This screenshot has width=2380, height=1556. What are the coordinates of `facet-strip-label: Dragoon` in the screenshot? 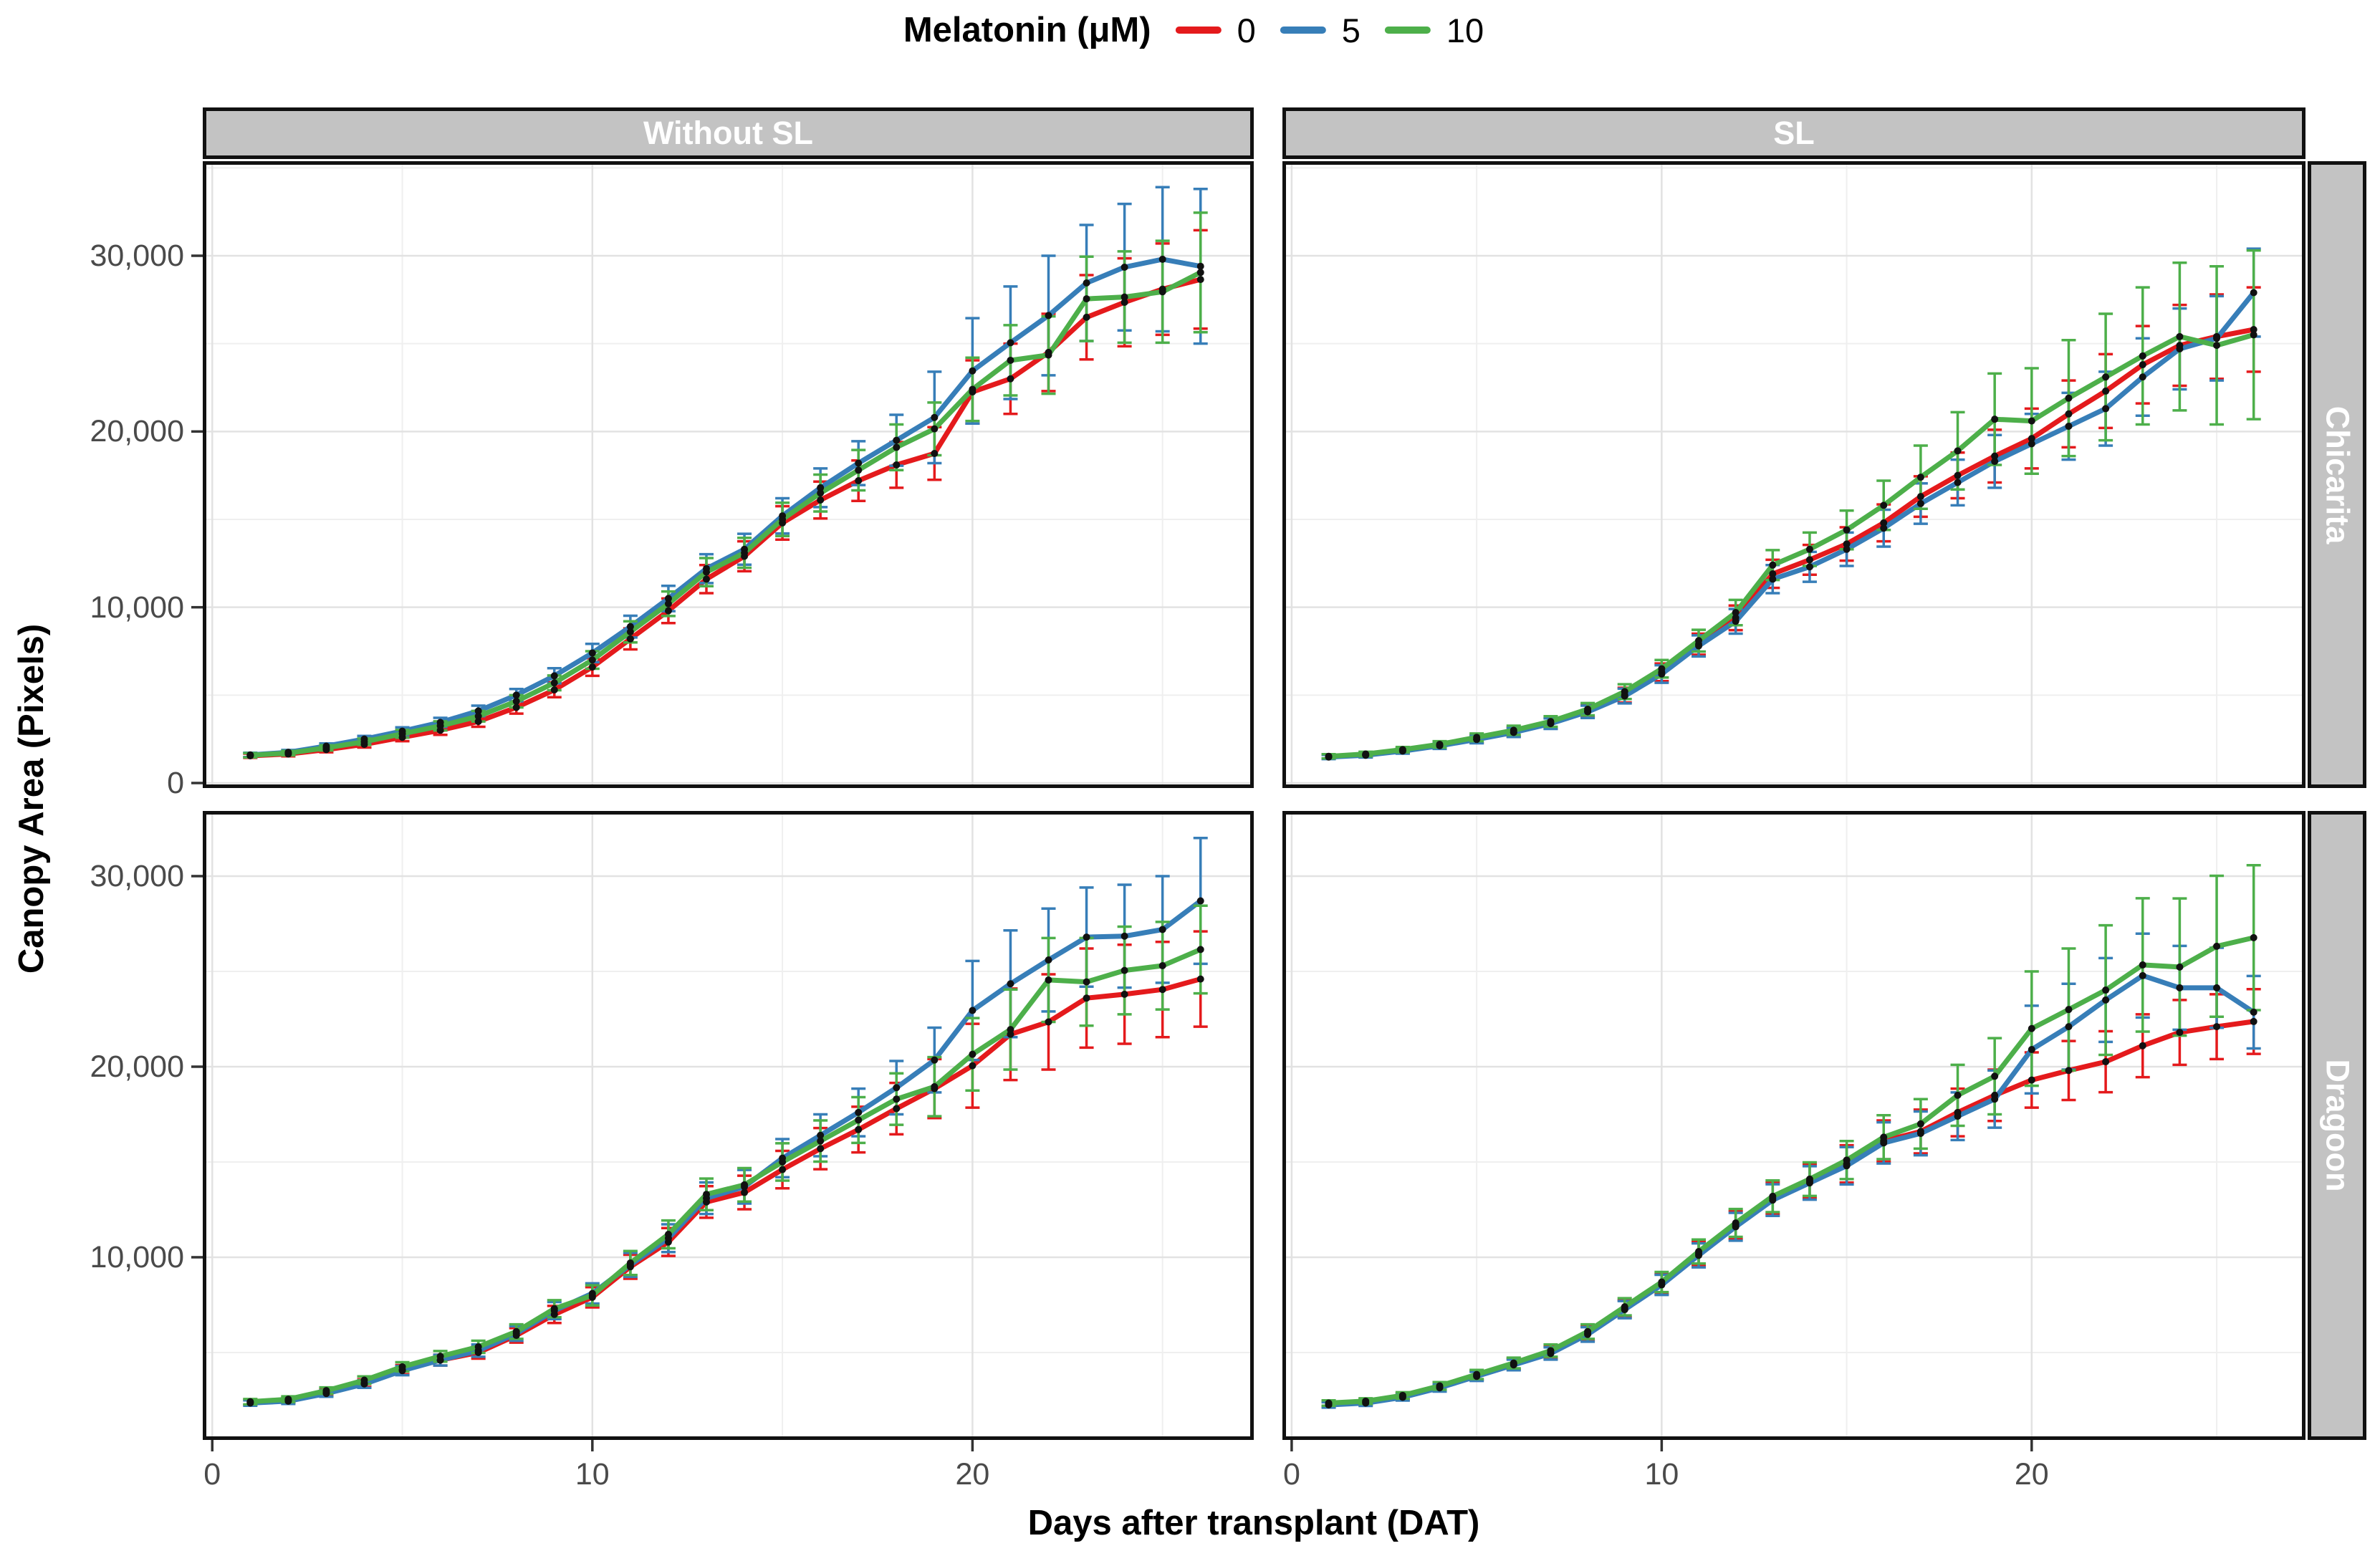 It's located at (2337, 1125).